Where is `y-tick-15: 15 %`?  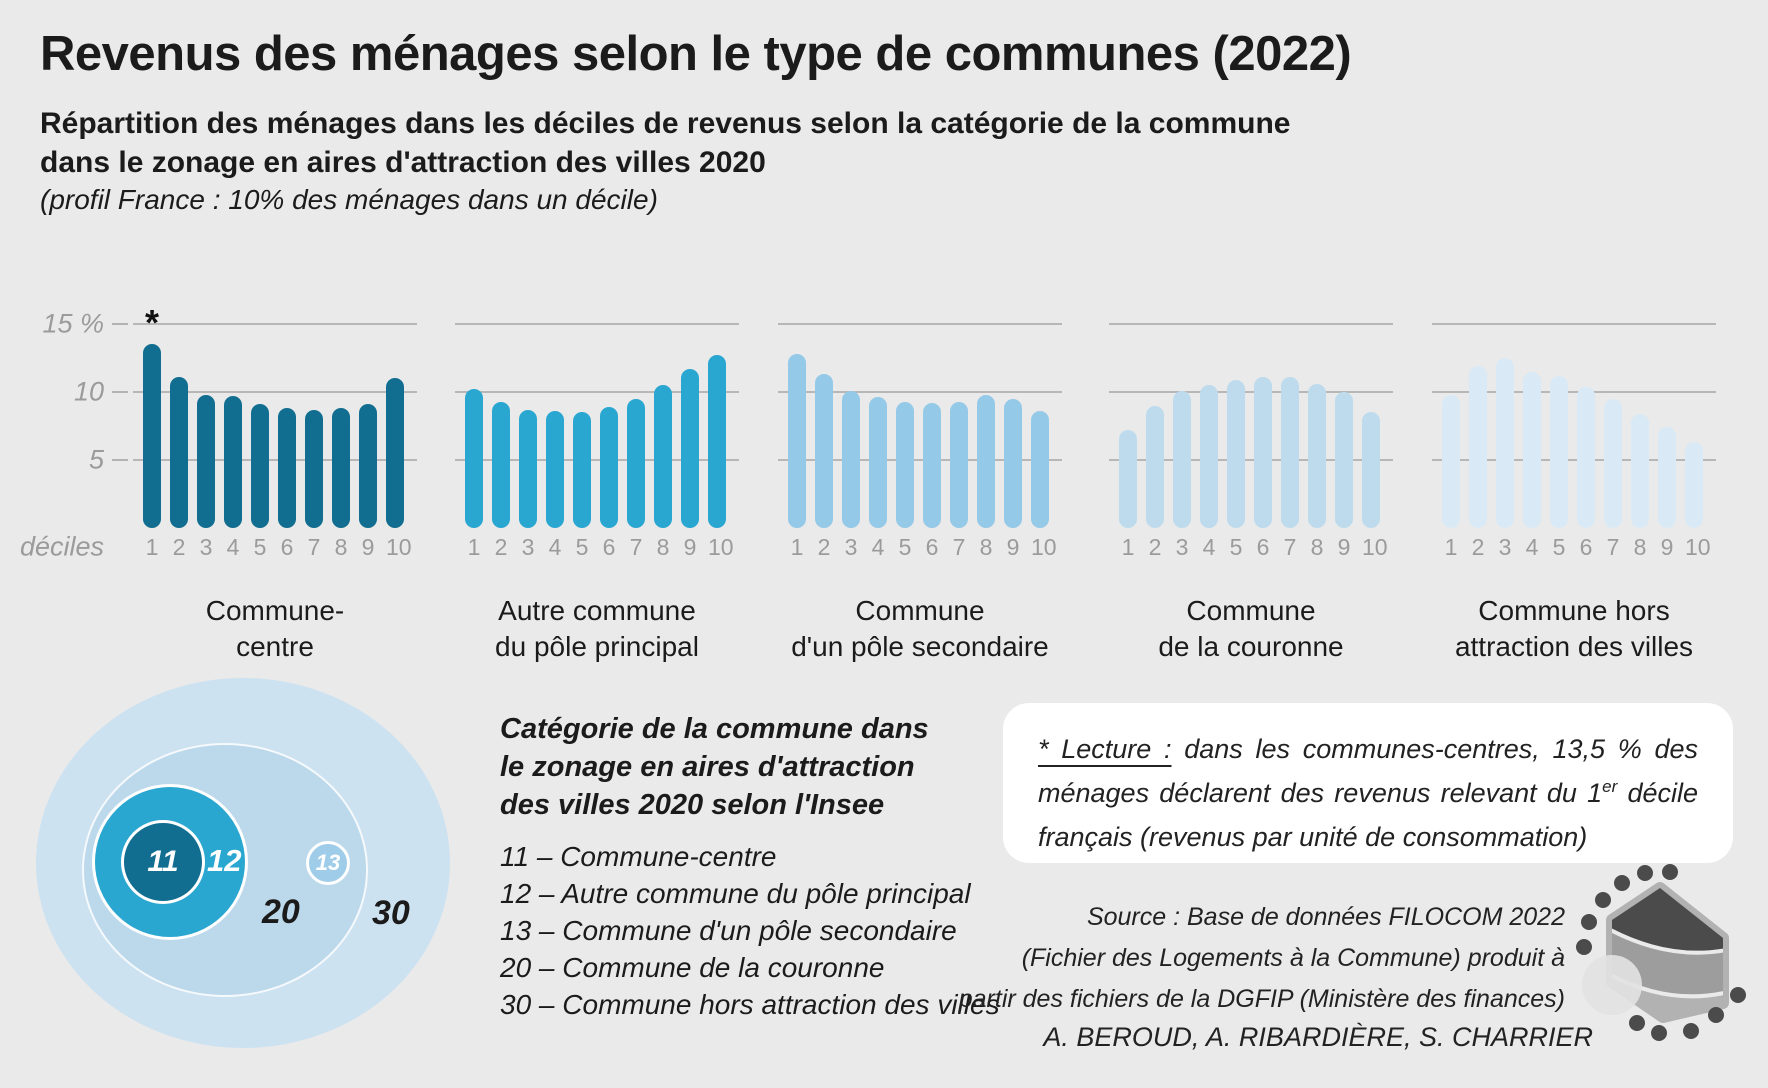
y-tick-15: 15 % is located at coordinates (73, 323).